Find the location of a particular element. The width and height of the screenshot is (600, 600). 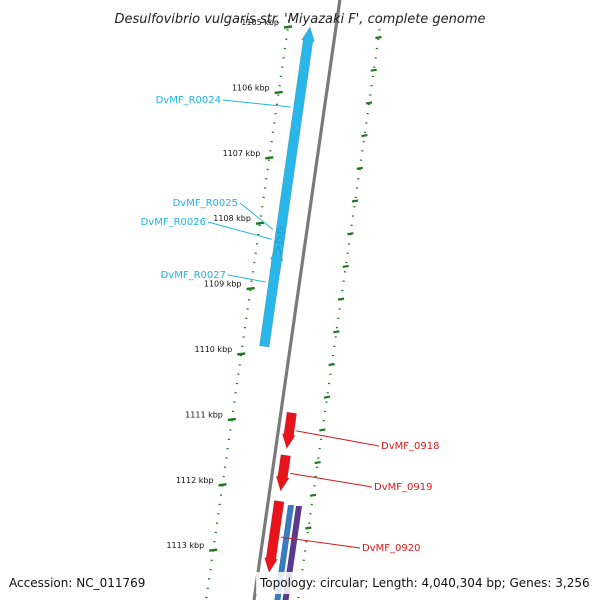

tick-label: 1107 kbp is located at coordinates (242, 153).